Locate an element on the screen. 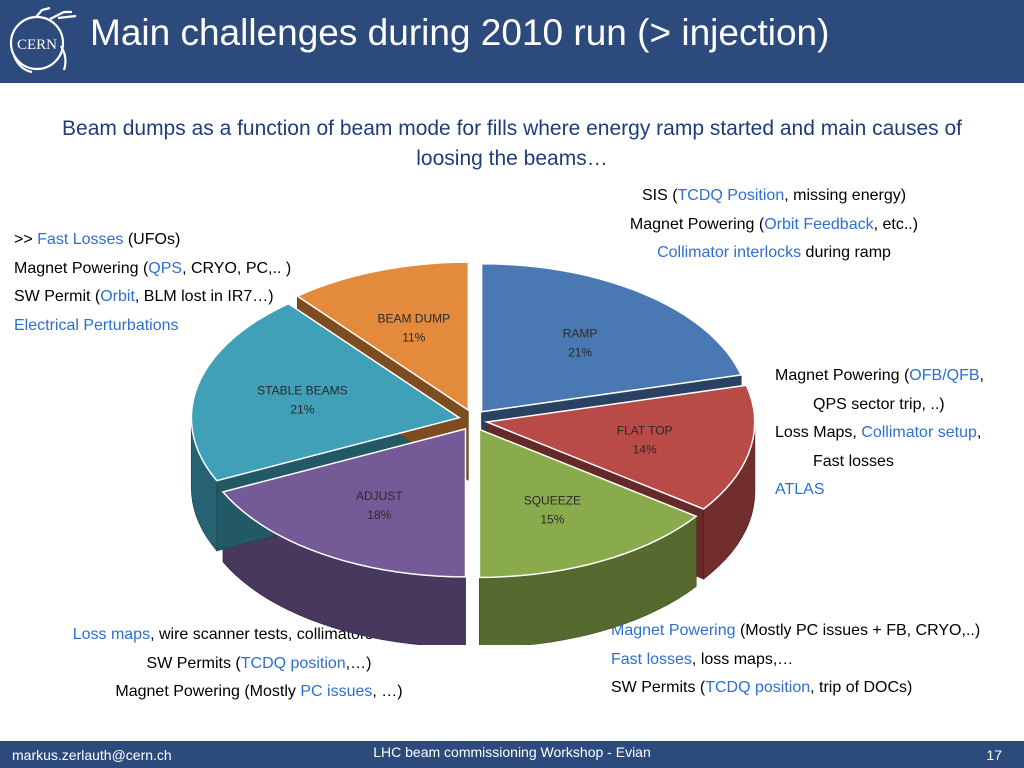  footer-event: LHC beam commissioning Workshop - Evian is located at coordinates (512, 752).